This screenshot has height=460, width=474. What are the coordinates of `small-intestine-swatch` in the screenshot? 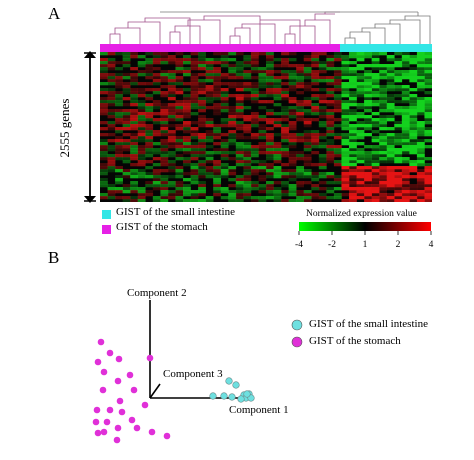 It's located at (106, 214).